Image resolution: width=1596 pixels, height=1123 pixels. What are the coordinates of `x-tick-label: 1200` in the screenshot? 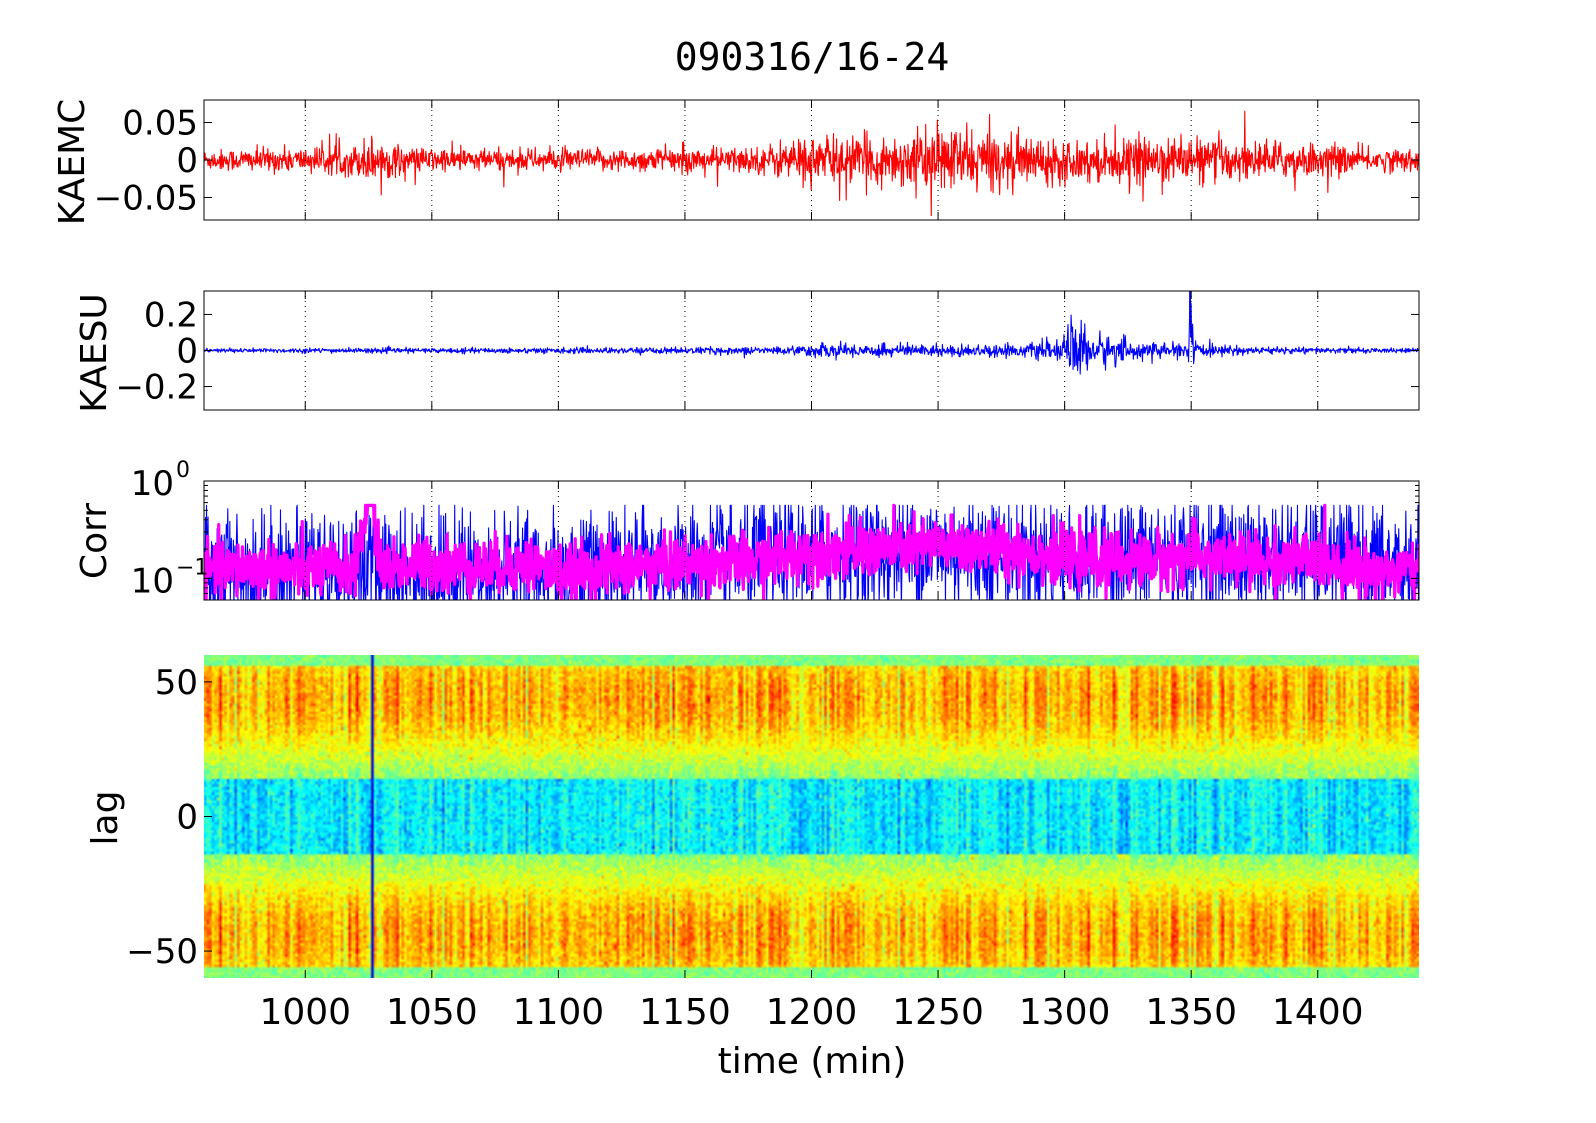 It's located at (812, 1012).